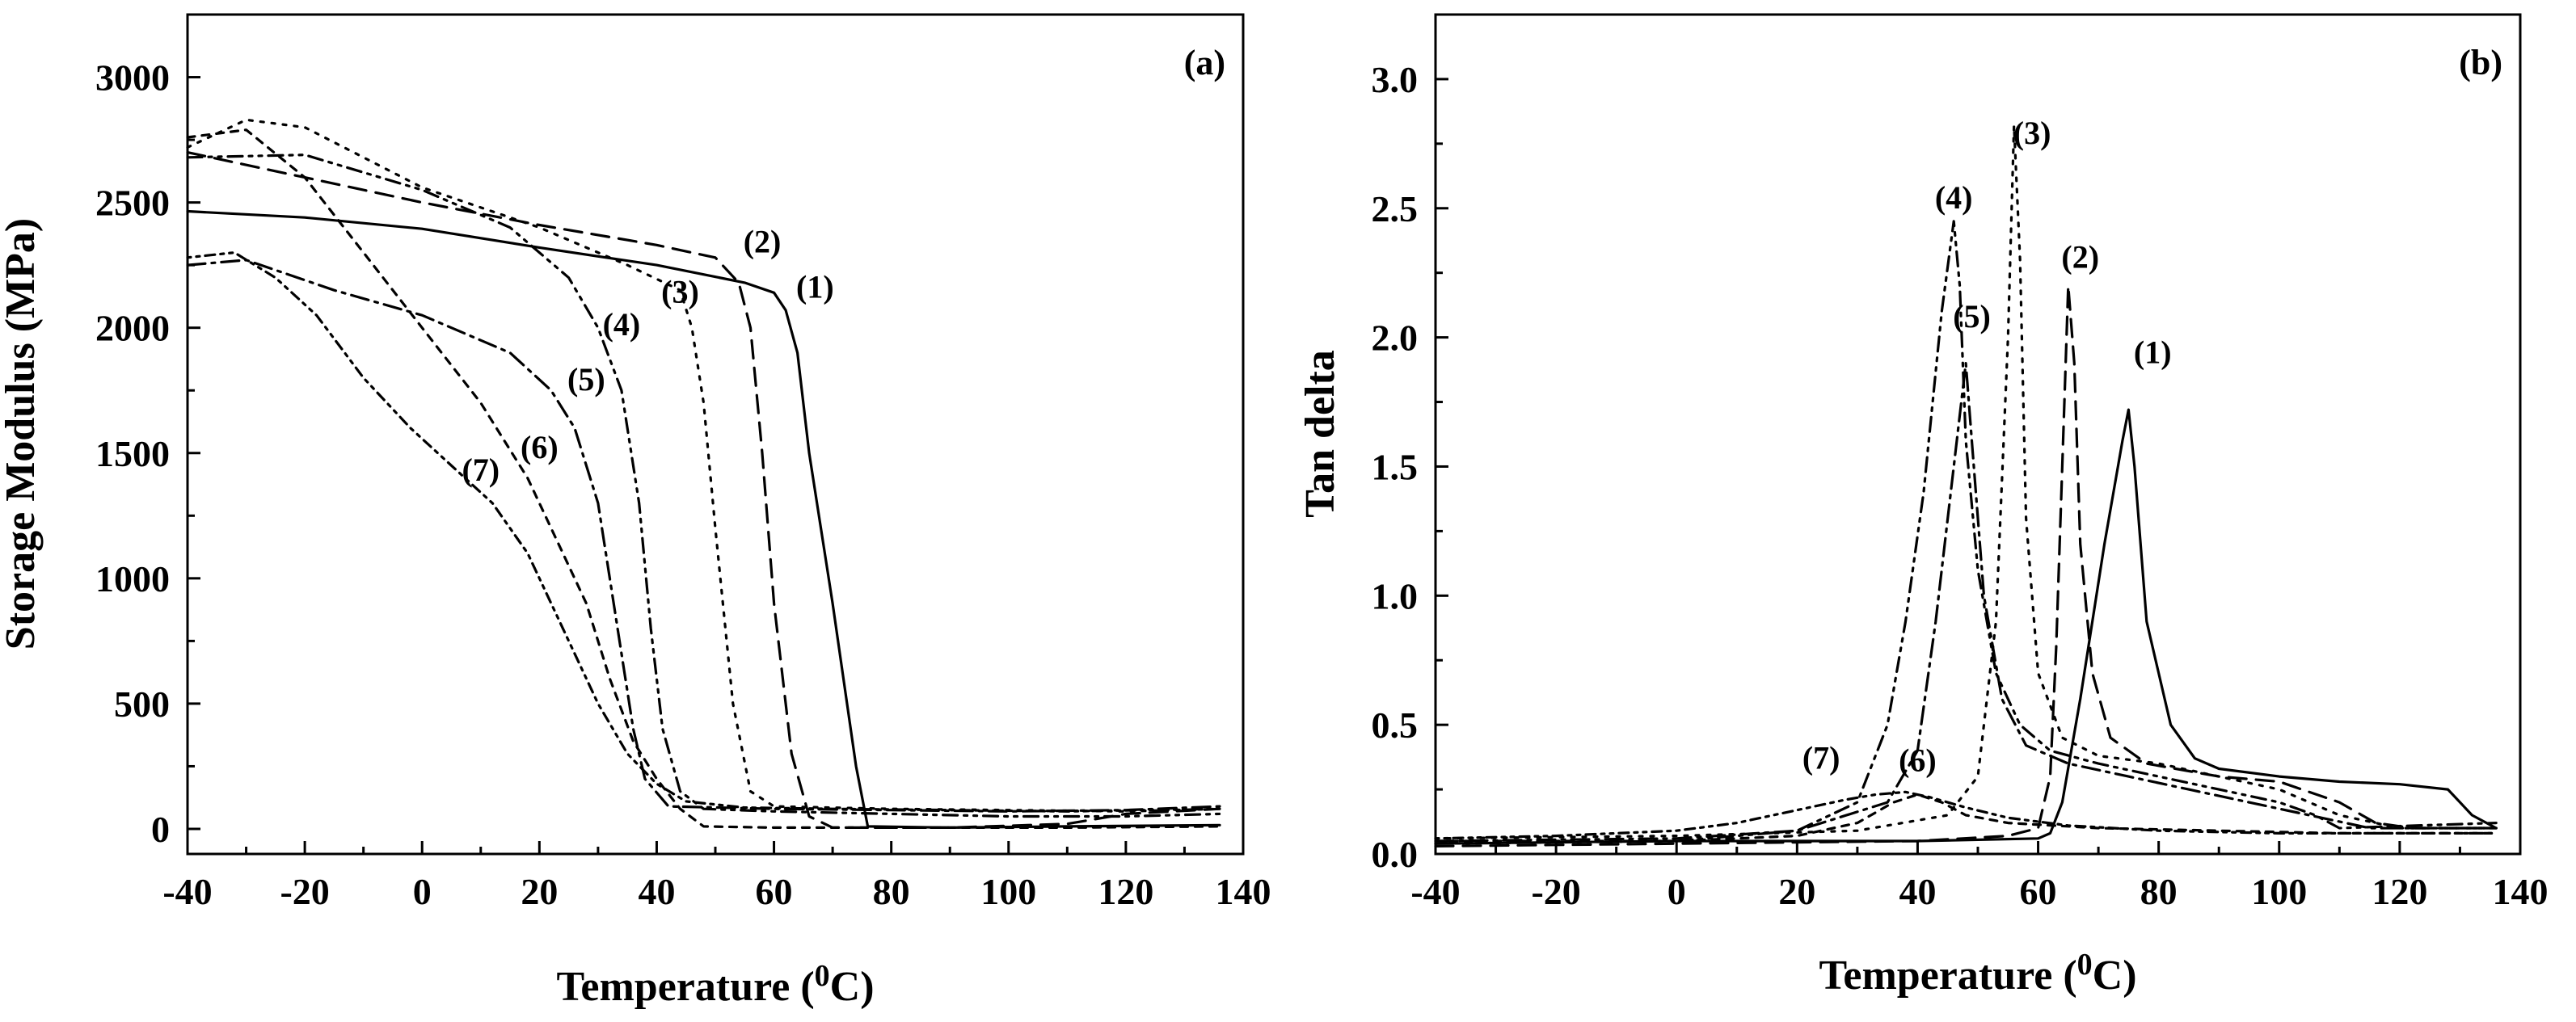 The image size is (2576, 1022). Describe the element at coordinates (1395, 208) in the screenshot. I see `y-tick-label: 2.5` at that location.